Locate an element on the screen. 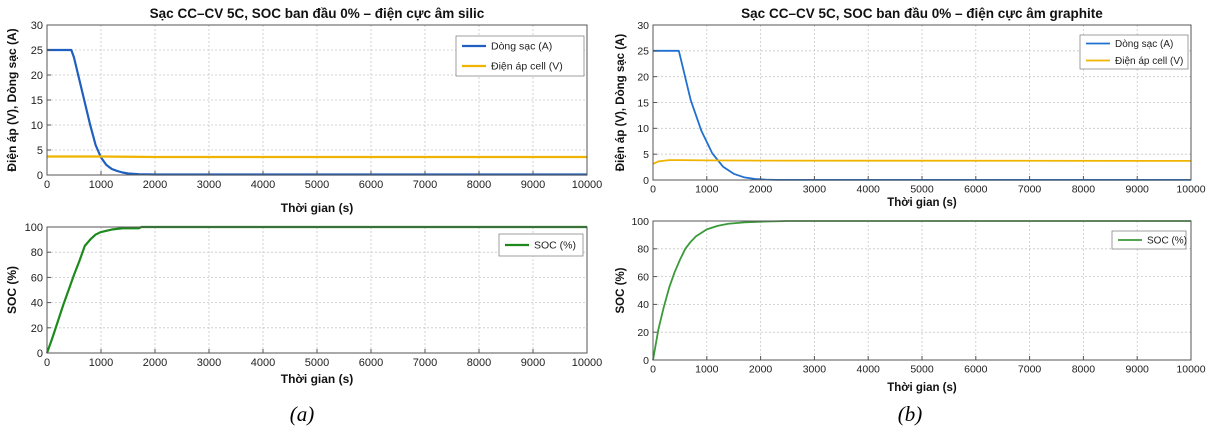  p1-c2-ytick-label-2: 40 is located at coordinates (37, 304).